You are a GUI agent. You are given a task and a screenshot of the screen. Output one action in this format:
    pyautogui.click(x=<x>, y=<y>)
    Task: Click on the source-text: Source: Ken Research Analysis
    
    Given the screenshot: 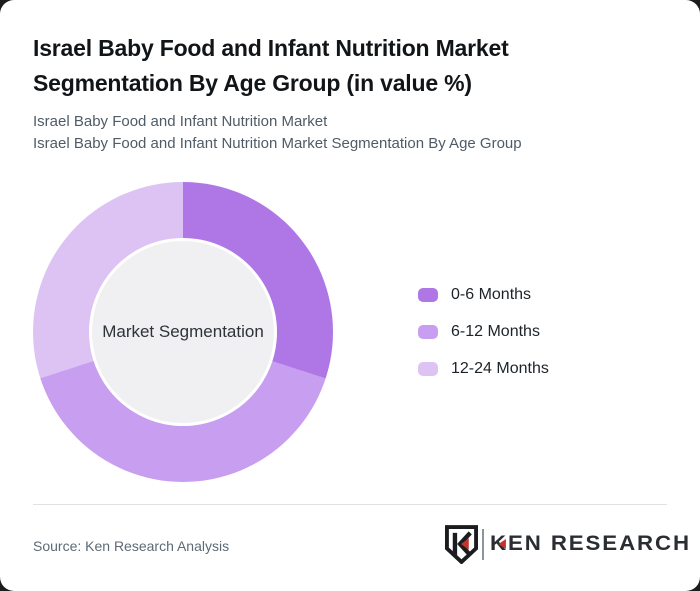 What is the action you would take?
    pyautogui.click(x=131, y=546)
    